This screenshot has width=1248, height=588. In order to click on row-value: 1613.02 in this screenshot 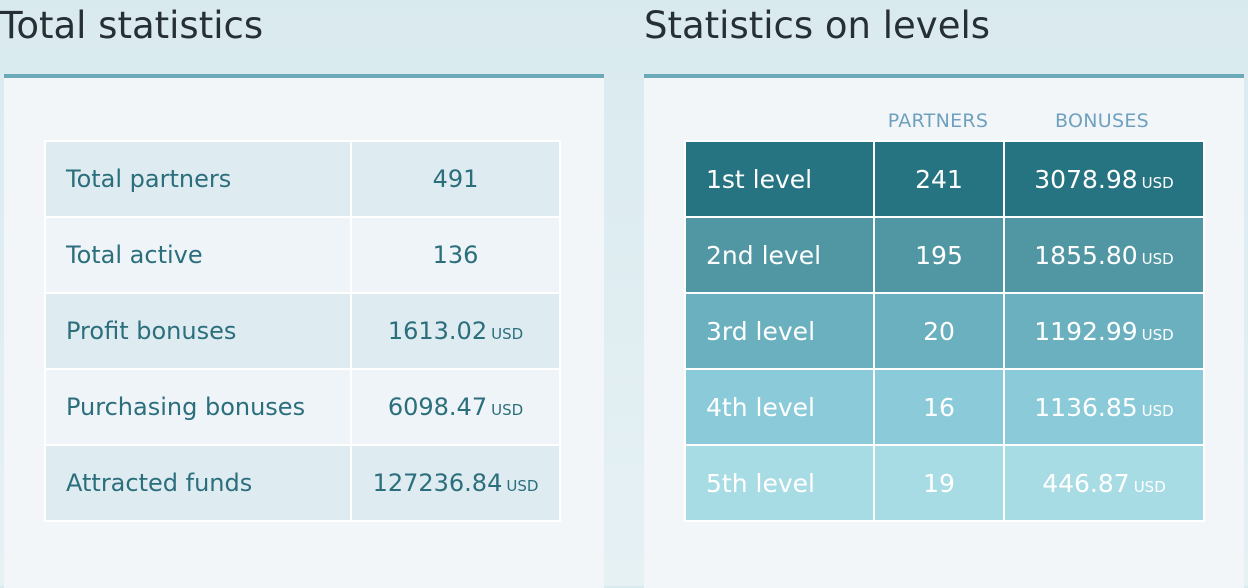, I will do `click(437, 331)`.